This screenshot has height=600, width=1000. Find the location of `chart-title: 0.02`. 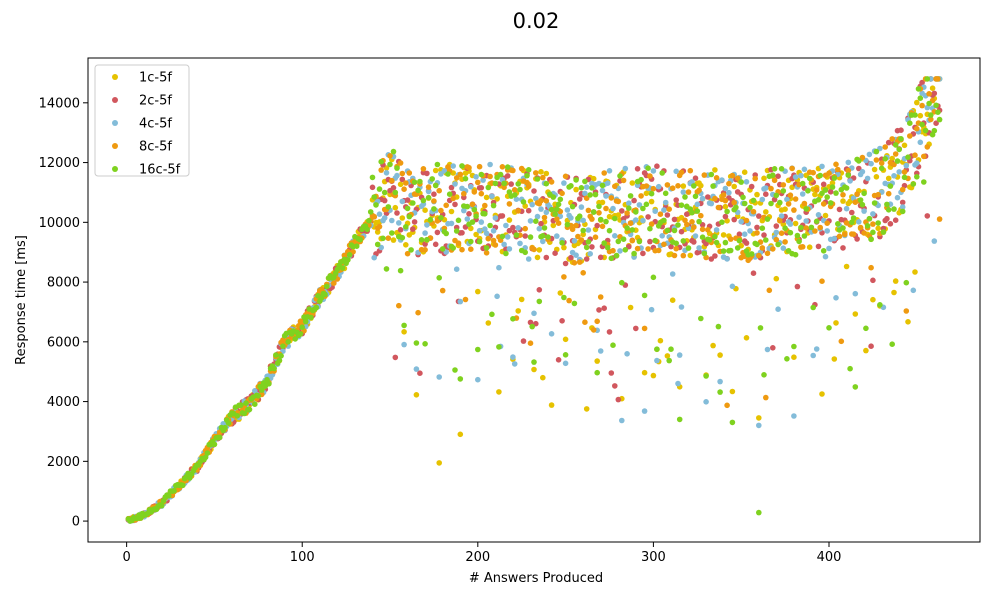

chart-title: 0.02 is located at coordinates (536, 21).